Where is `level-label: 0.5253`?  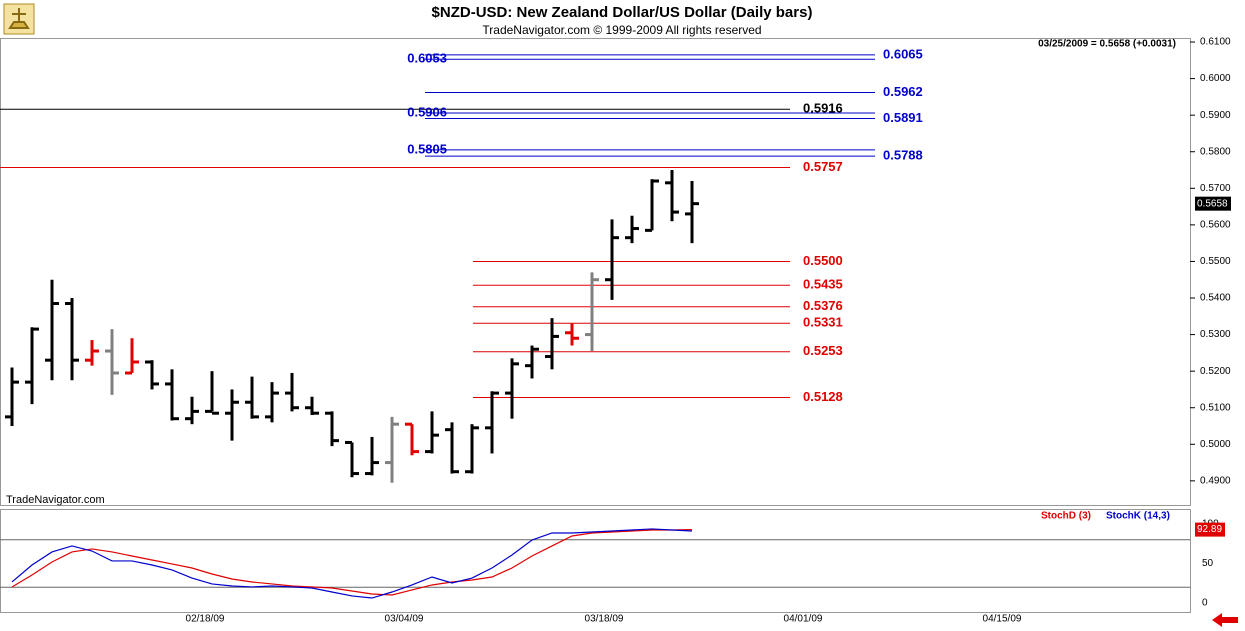 level-label: 0.5253 is located at coordinates (823, 350).